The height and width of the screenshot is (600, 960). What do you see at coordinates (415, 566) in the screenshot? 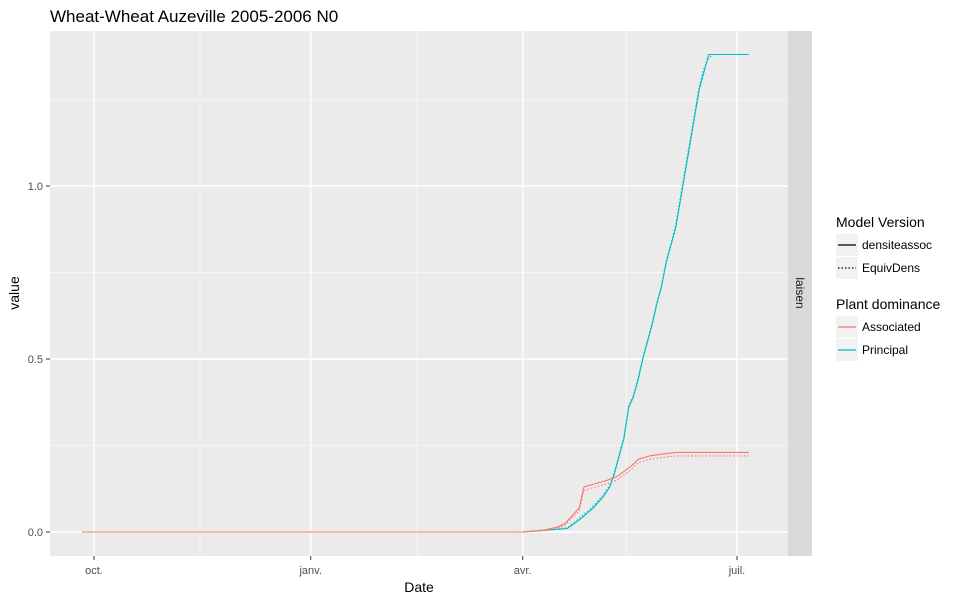
I see `x-axis: oct. janv. avr. juil.` at bounding box center [415, 566].